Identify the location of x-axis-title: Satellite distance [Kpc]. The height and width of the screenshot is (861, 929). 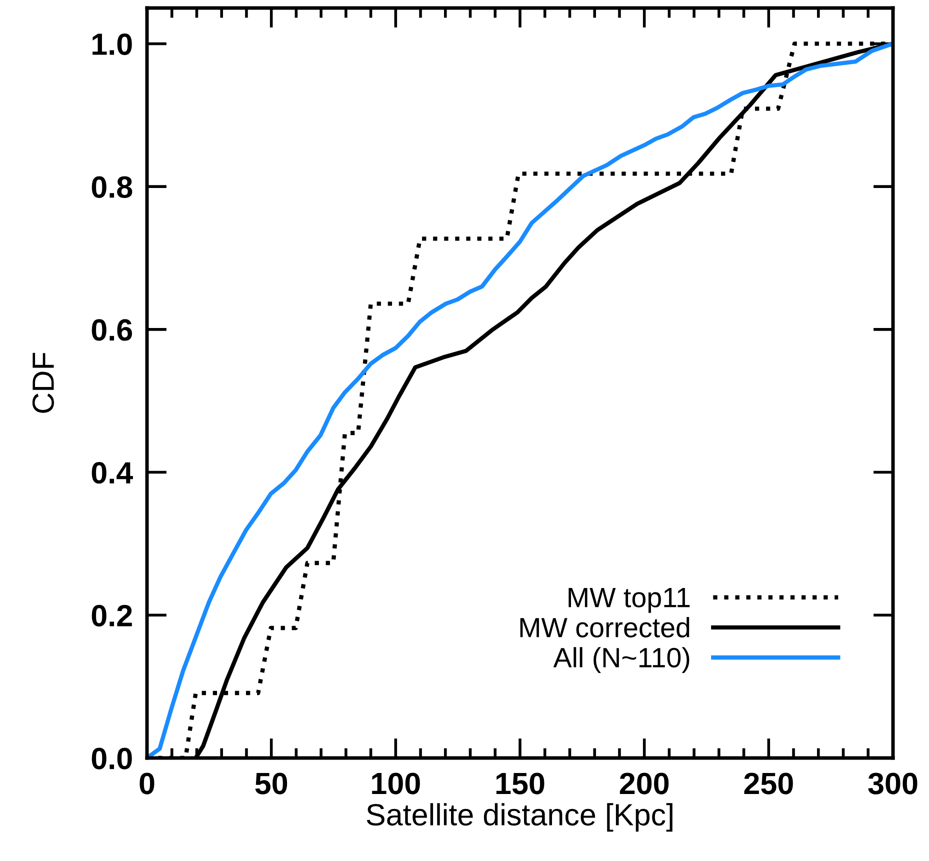
(519, 817).